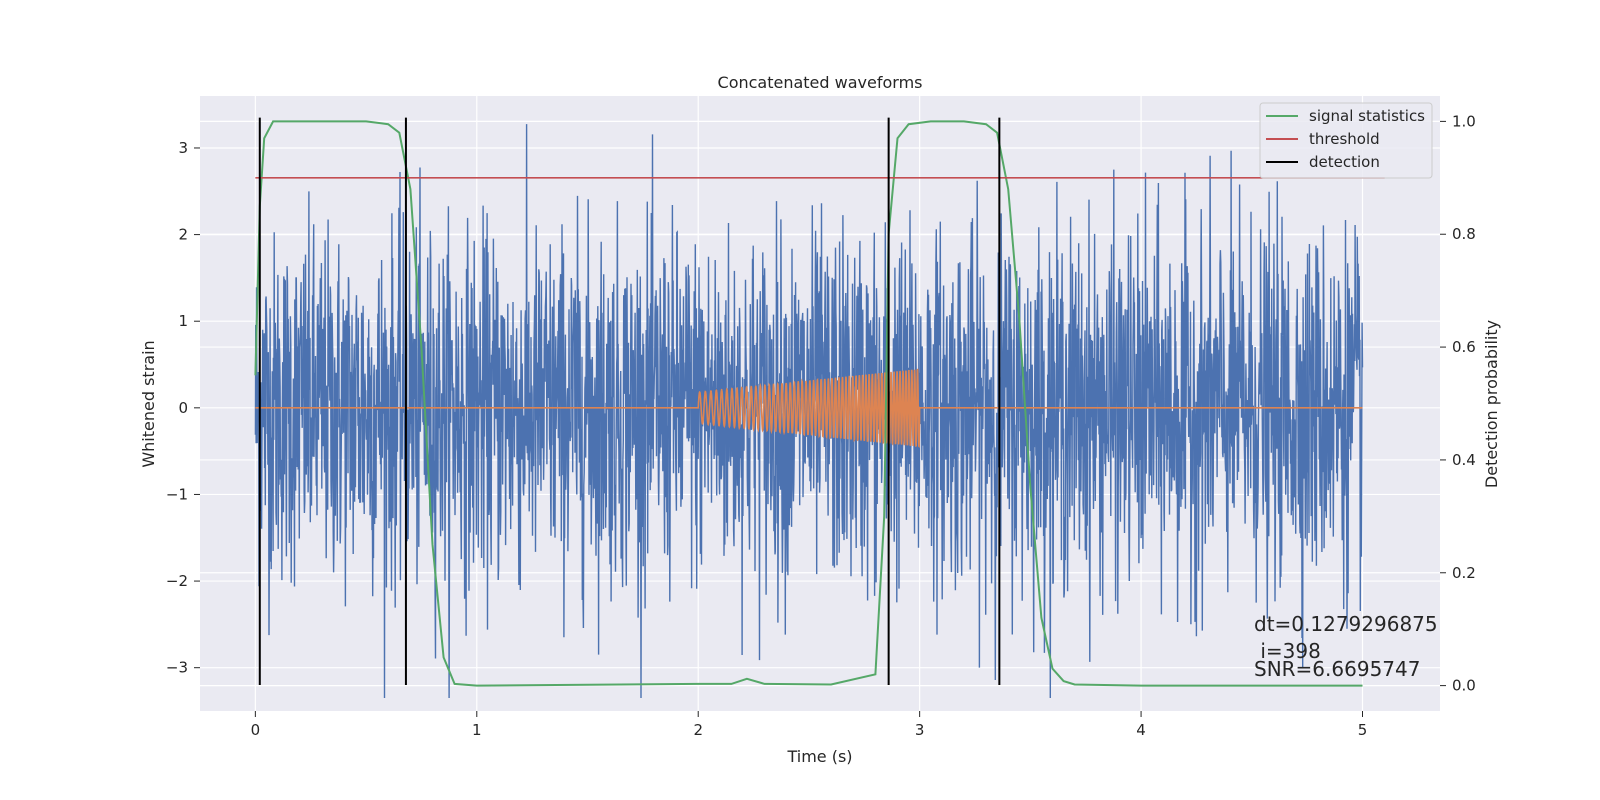  What do you see at coordinates (183, 148) in the screenshot?
I see `y-tick-label: 3` at bounding box center [183, 148].